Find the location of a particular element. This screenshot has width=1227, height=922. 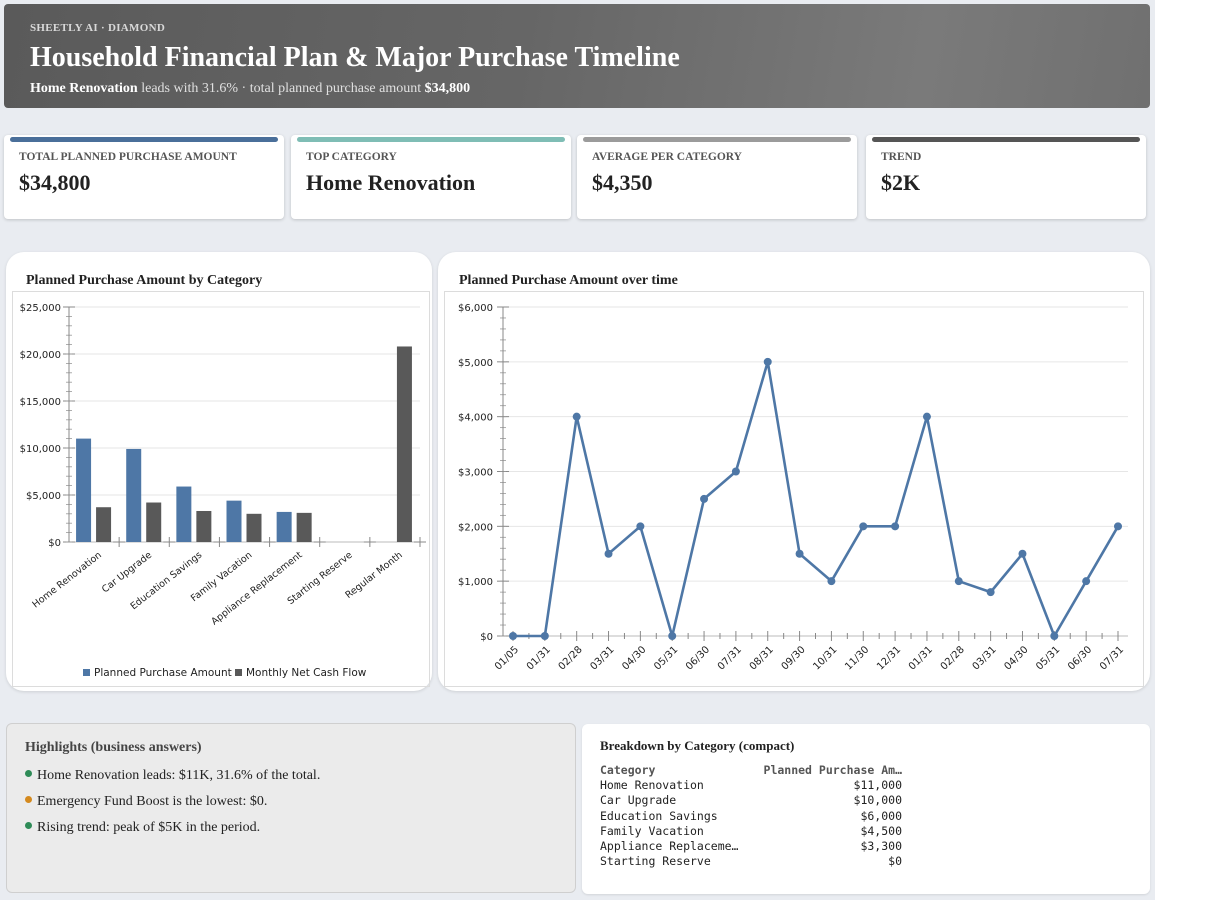

kpi-card-top-category: TOP CATEGORY Home Renovation is located at coordinates (431, 177).